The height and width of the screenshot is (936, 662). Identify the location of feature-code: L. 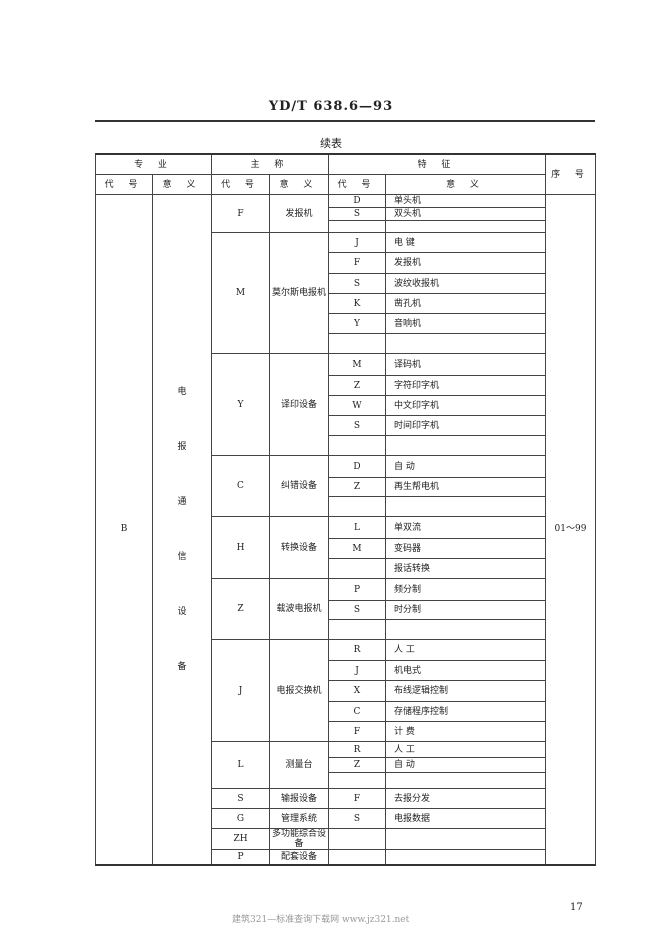
(357, 527).